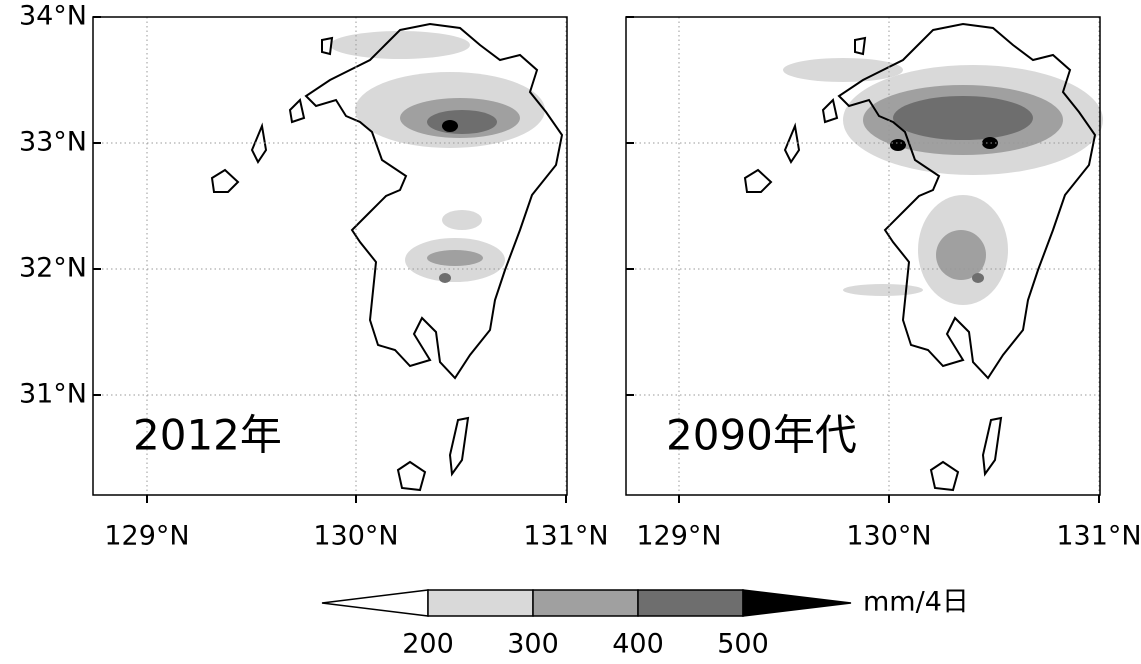 The height and width of the screenshot is (664, 1141). I want to click on lat-label: 34°N, so click(53, 16).